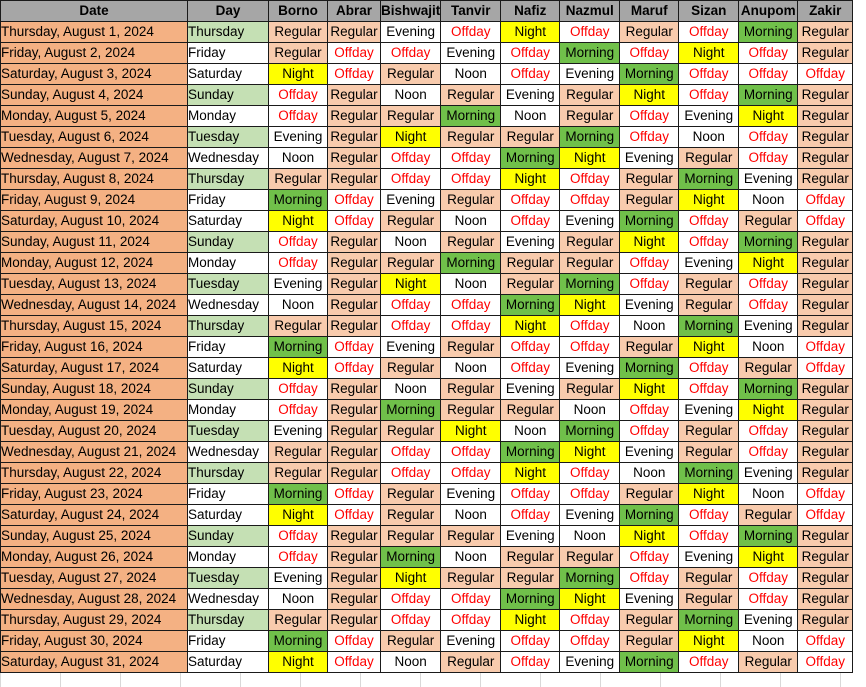 Image resolution: width=866 pixels, height=687 pixels. What do you see at coordinates (768, 410) in the screenshot?
I see `shift-cell-anupom: Night` at bounding box center [768, 410].